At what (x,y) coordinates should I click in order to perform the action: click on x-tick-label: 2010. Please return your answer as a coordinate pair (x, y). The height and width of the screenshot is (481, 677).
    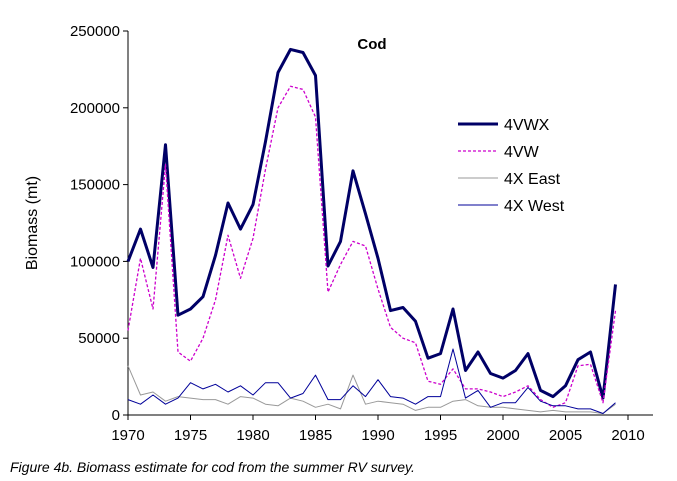
    Looking at the image, I should click on (627, 435).